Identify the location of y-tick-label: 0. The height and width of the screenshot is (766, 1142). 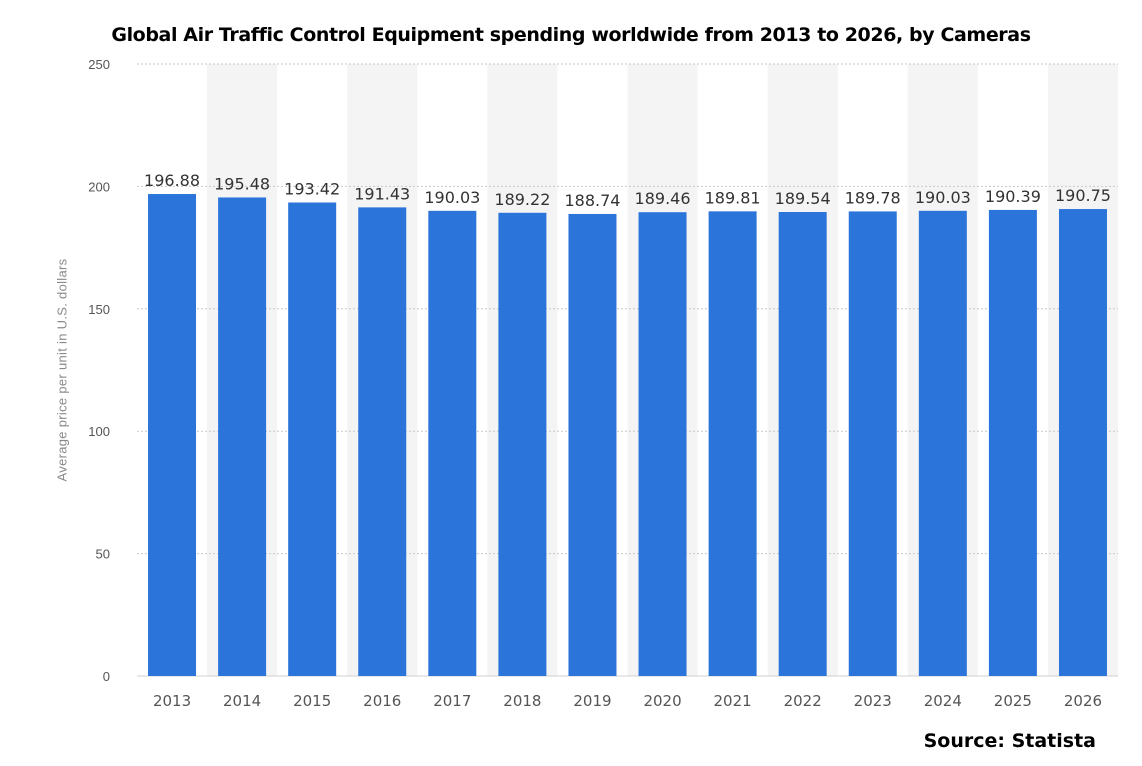
(106, 676).